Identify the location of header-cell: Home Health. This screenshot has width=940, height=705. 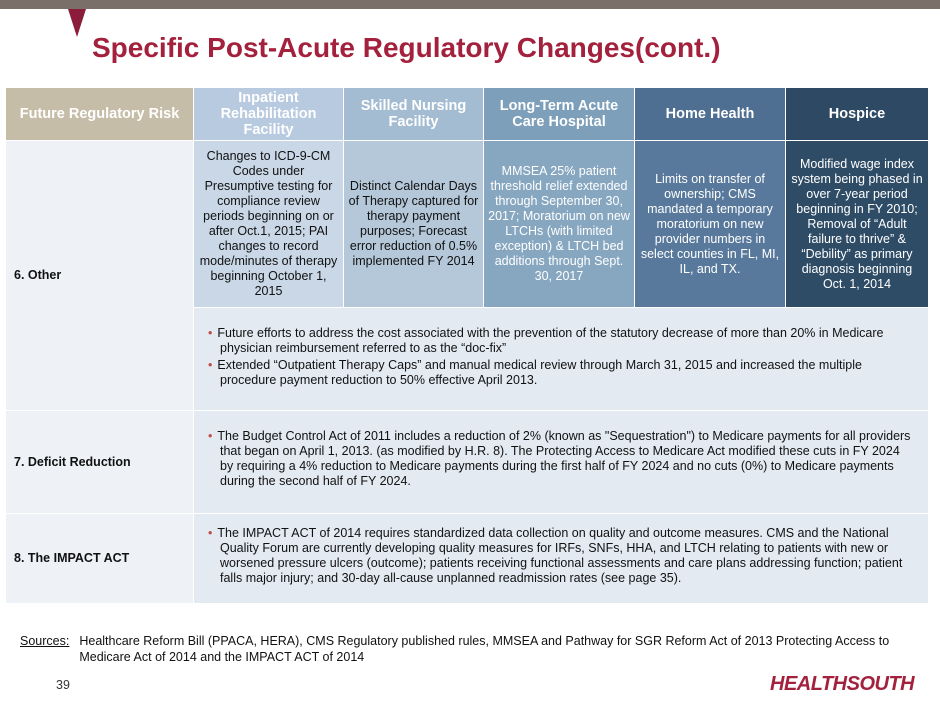
(710, 114).